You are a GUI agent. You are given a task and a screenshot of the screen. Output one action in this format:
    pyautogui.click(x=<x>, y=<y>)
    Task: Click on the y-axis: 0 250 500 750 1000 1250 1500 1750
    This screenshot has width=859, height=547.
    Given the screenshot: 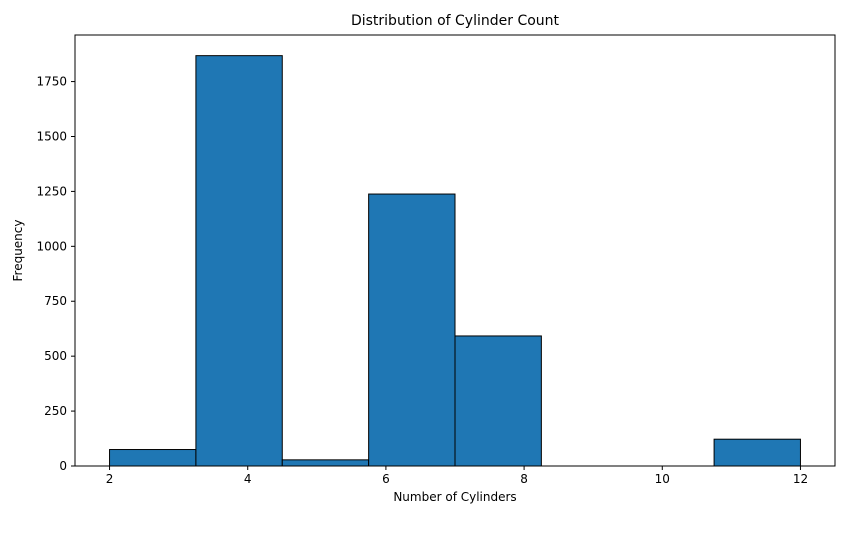 What is the action you would take?
    pyautogui.click(x=55, y=274)
    